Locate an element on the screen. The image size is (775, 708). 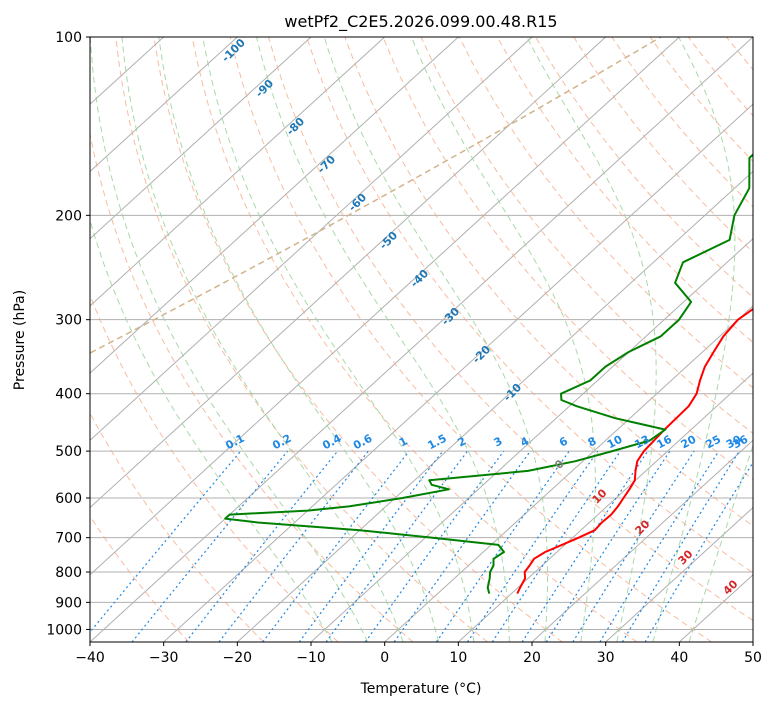
x-tick-label: −10 is located at coordinates (311, 658).